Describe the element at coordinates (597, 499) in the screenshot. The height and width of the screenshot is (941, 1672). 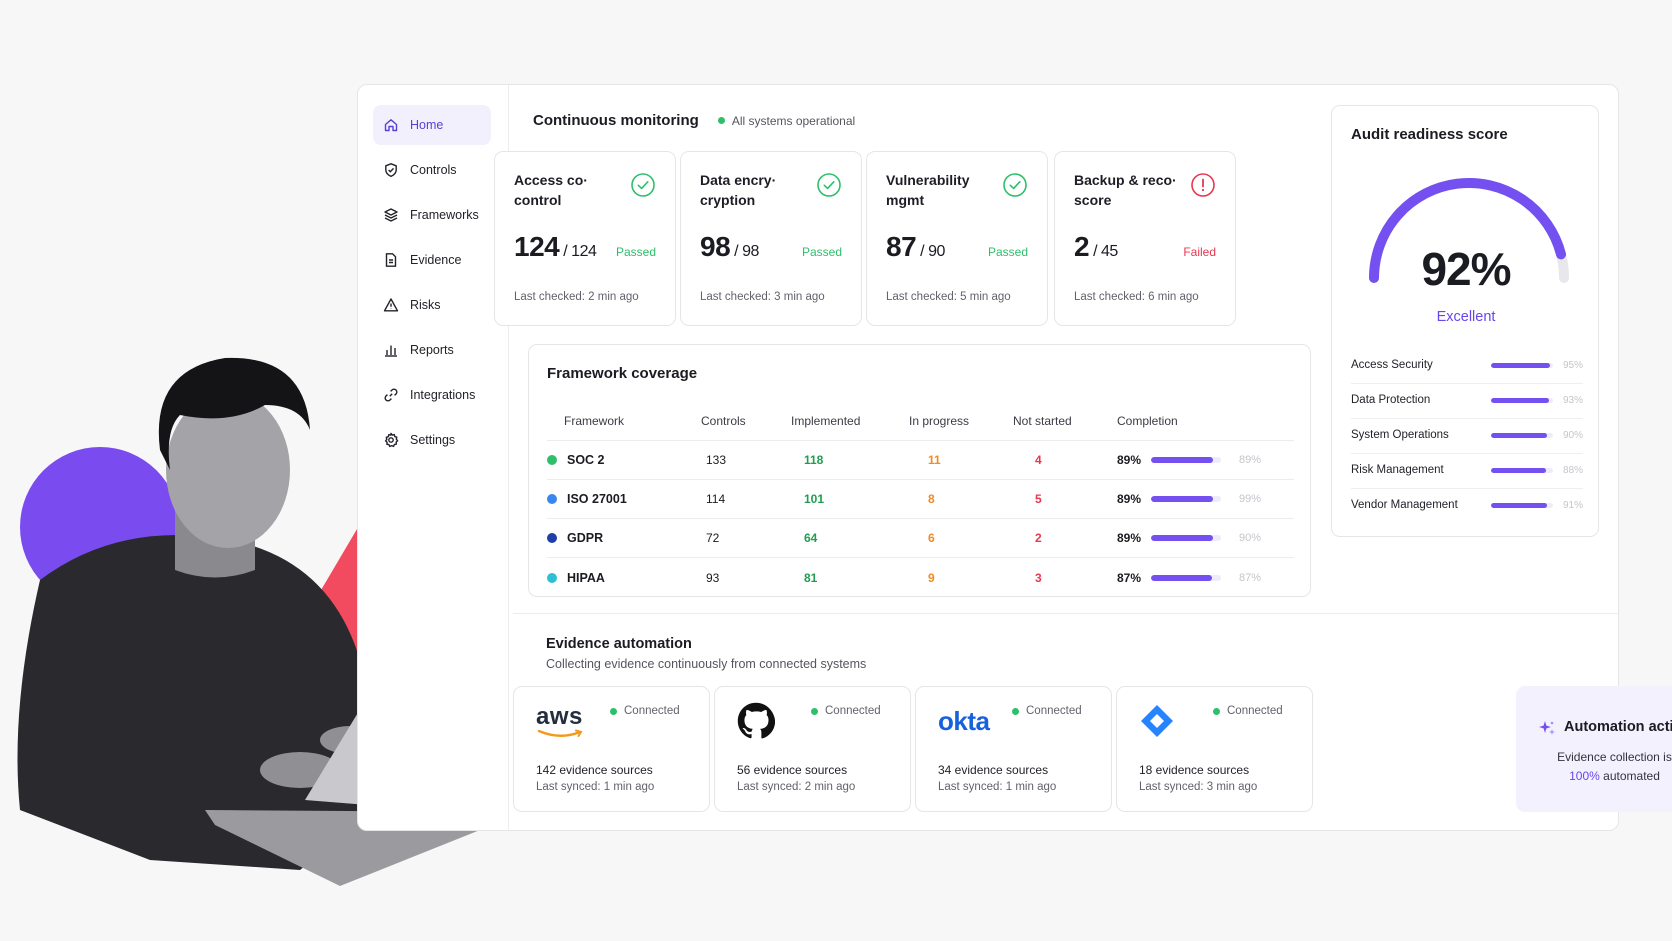
I see `framework-name: ISO 27001` at that location.